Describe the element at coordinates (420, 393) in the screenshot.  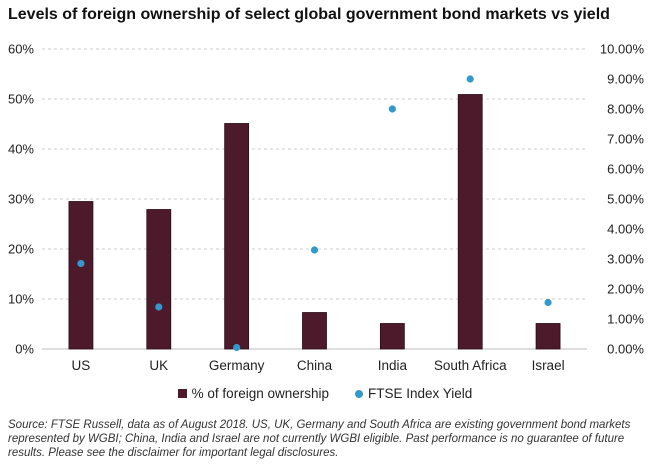
I see `legend-label-yield: FTSE Index Yield` at that location.